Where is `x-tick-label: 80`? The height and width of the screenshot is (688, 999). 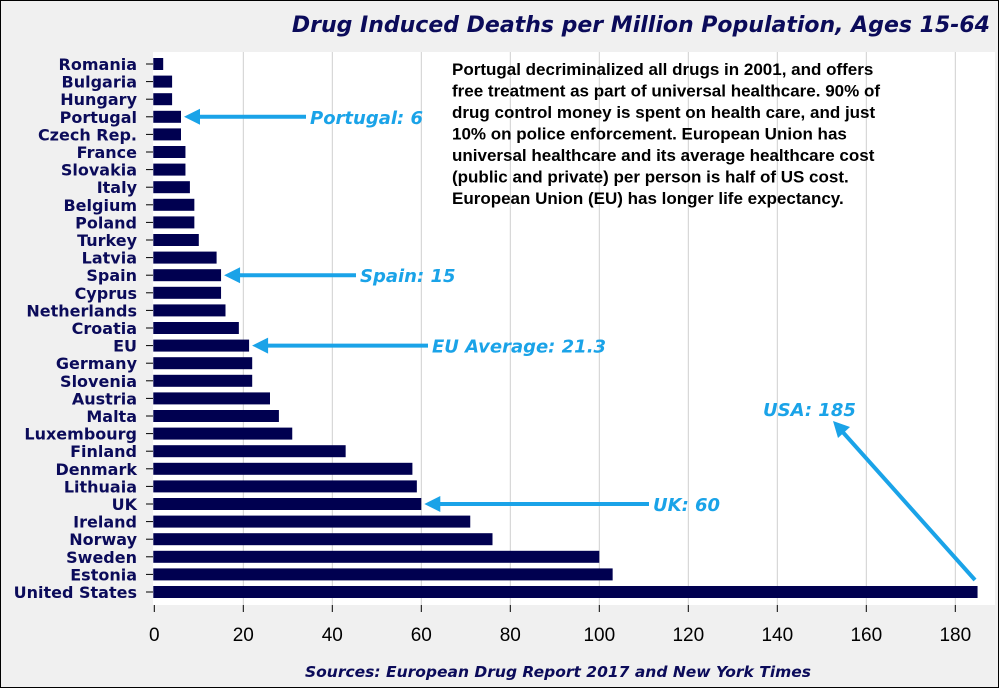 x-tick-label: 80 is located at coordinates (510, 635).